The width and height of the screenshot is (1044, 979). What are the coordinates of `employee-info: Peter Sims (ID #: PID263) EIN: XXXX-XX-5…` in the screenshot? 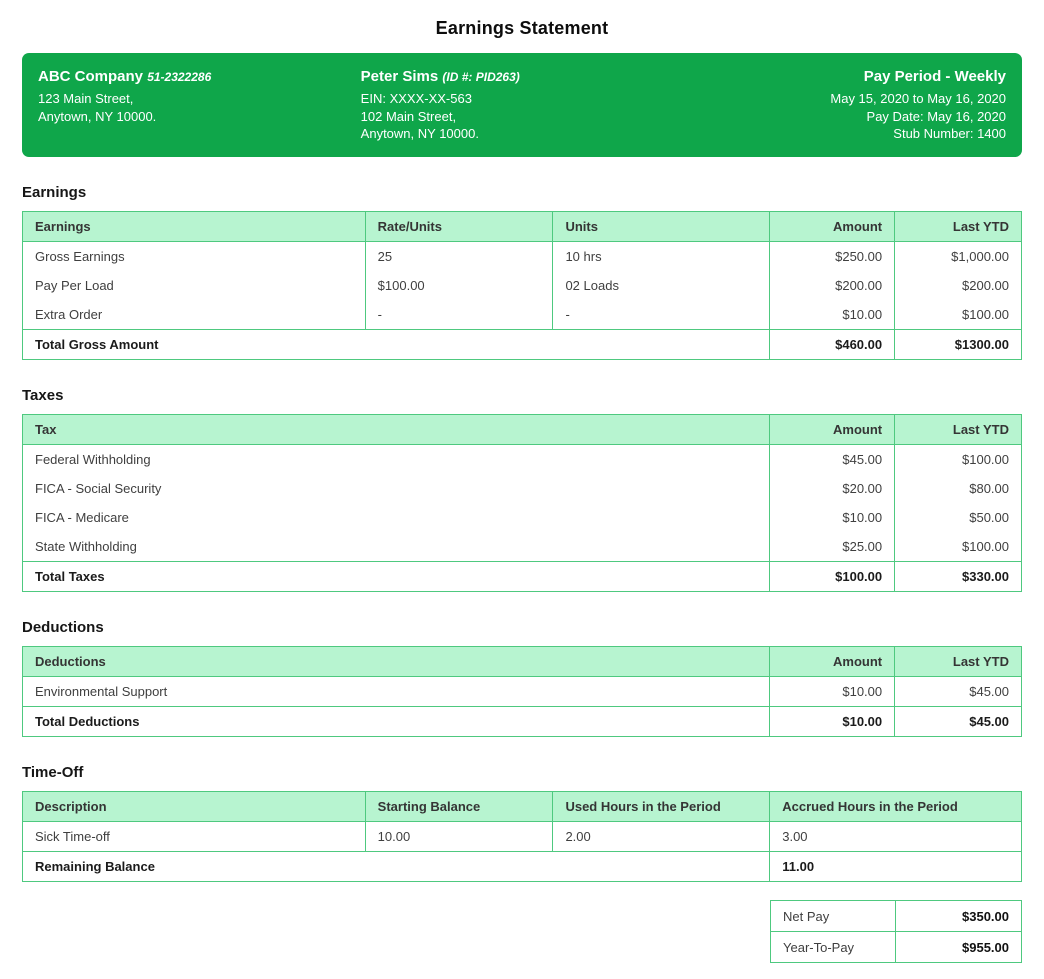 It's located at (522, 105).